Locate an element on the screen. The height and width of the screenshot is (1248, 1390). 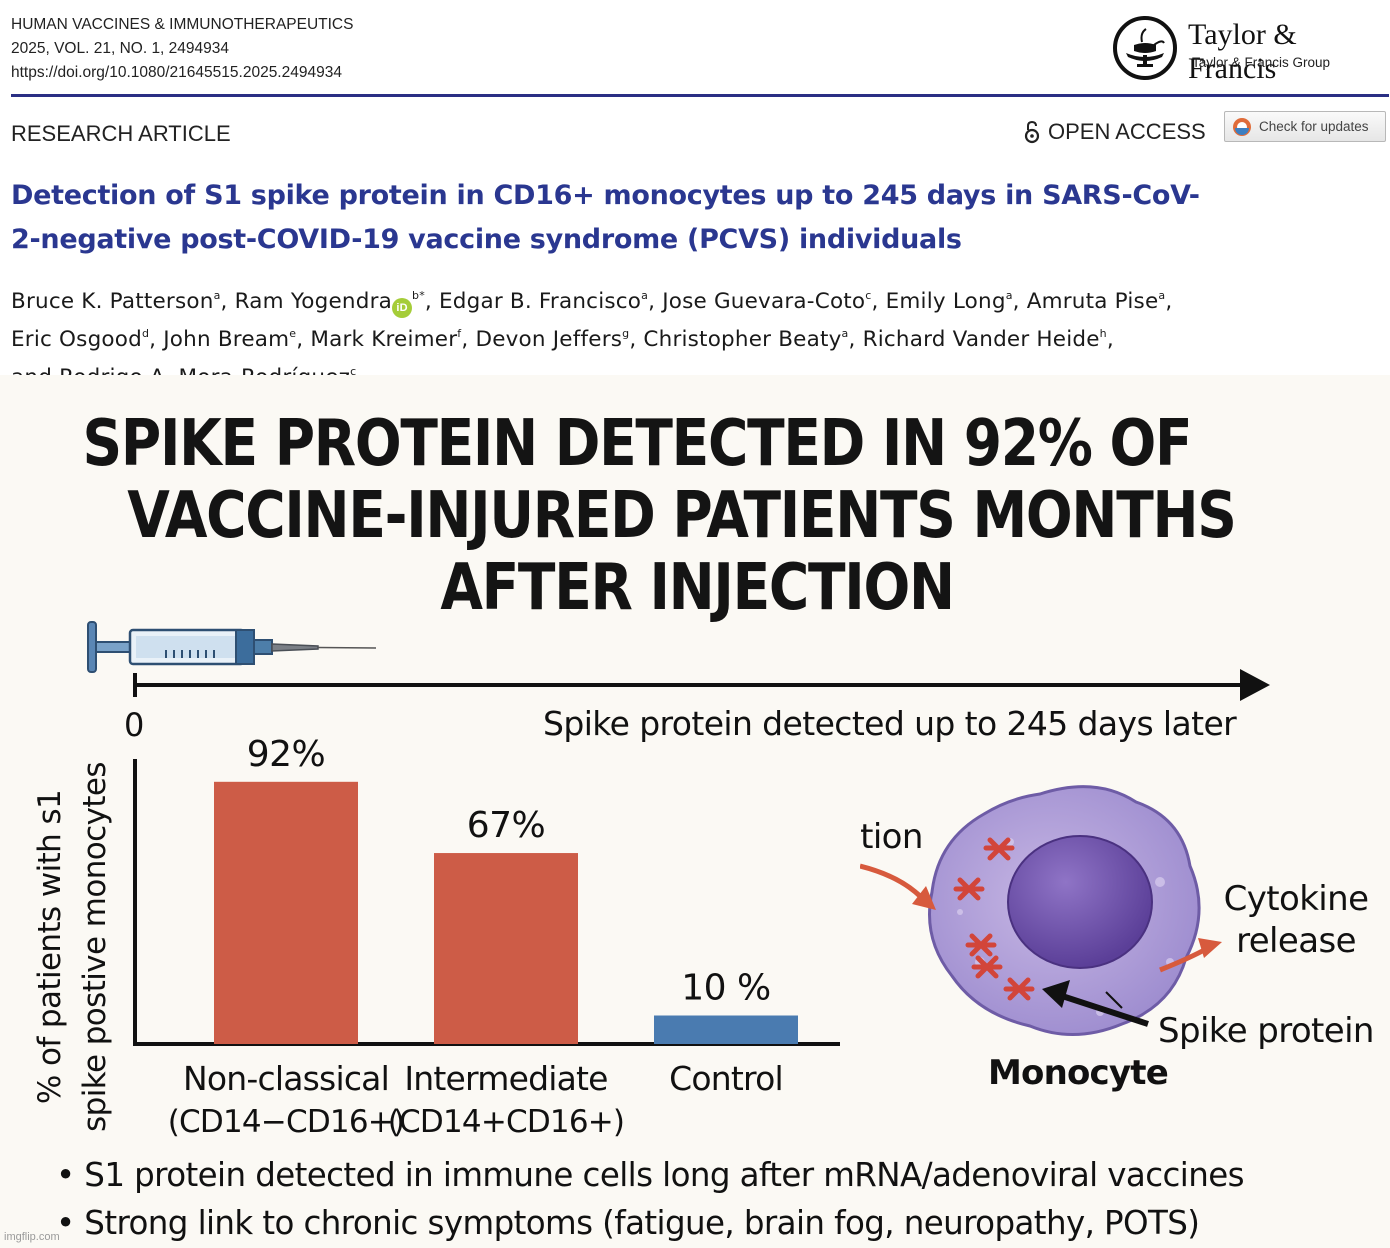
author-name: Christopher Beaty is located at coordinates (742, 339).